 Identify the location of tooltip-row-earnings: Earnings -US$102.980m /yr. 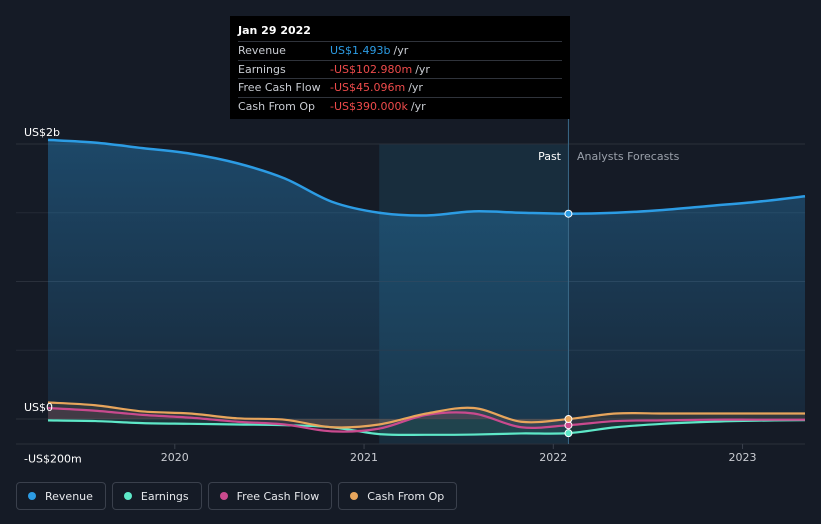
(400, 69).